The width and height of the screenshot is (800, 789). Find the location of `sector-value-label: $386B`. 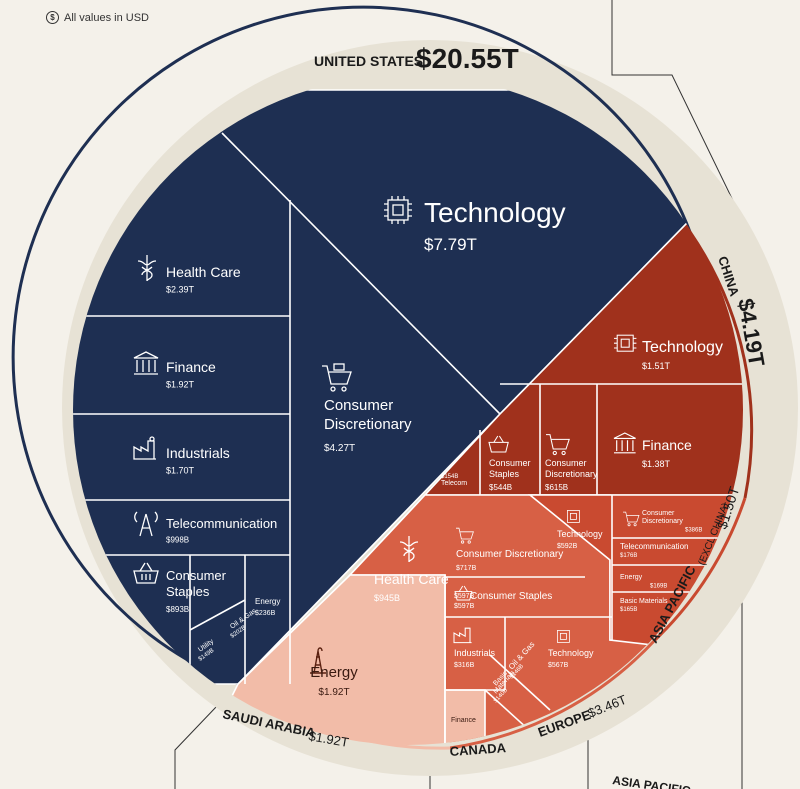

sector-value-label: $386B is located at coordinates (693, 531).